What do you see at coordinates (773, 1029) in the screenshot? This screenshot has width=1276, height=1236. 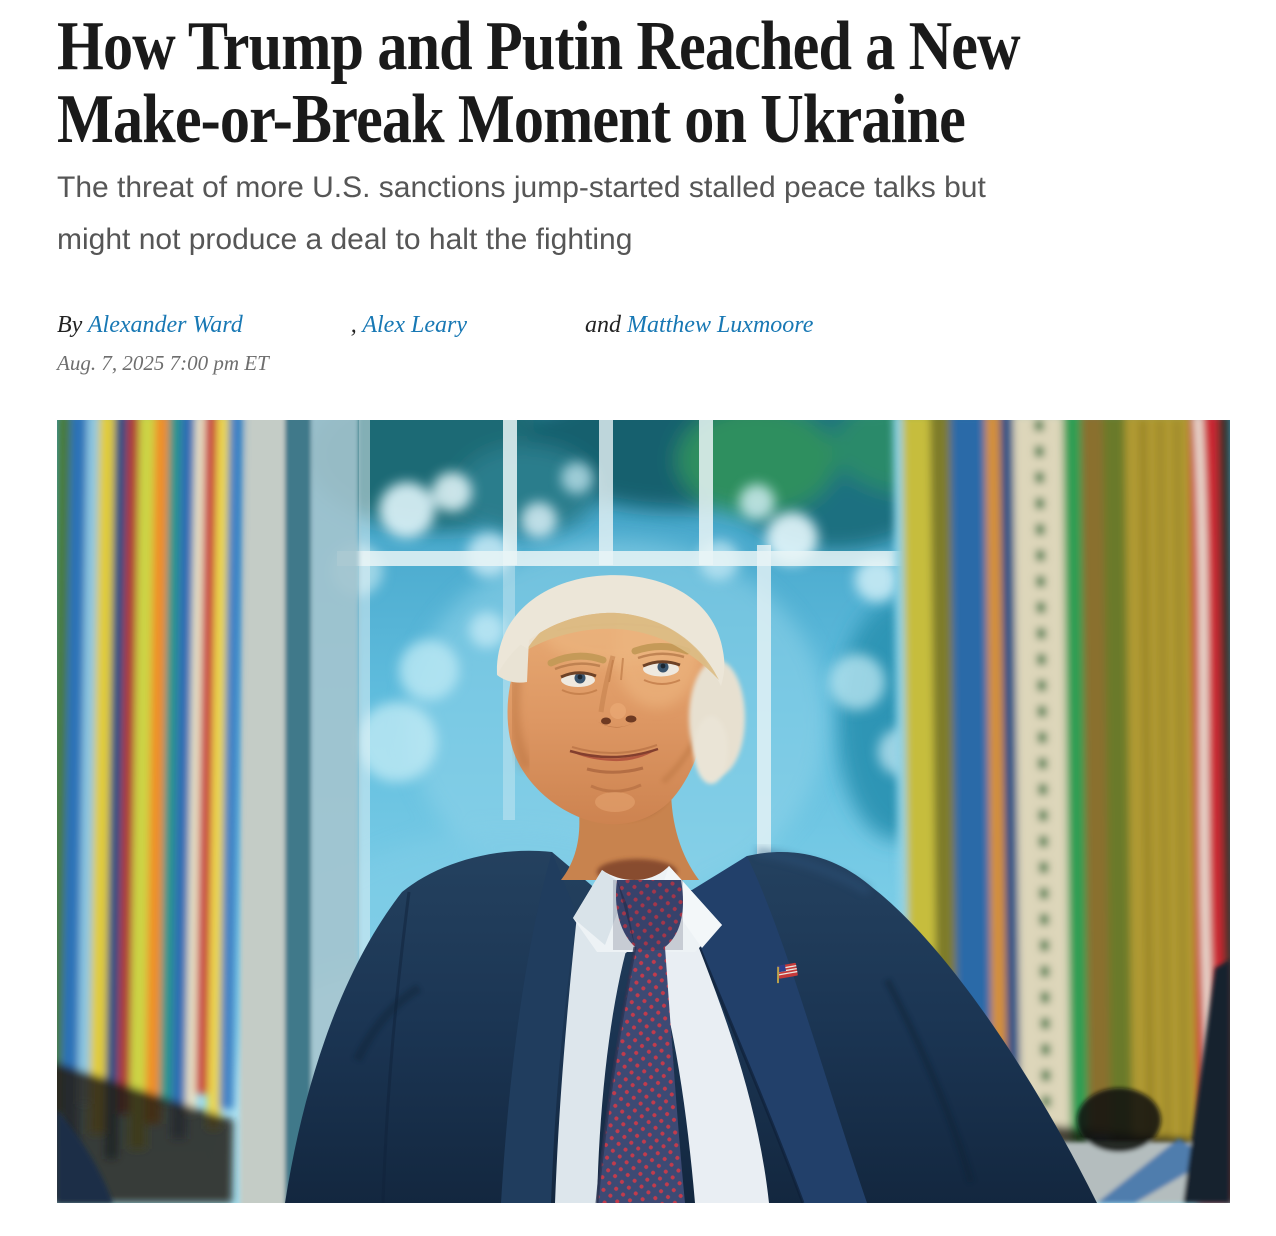 I see `right-lapel` at bounding box center [773, 1029].